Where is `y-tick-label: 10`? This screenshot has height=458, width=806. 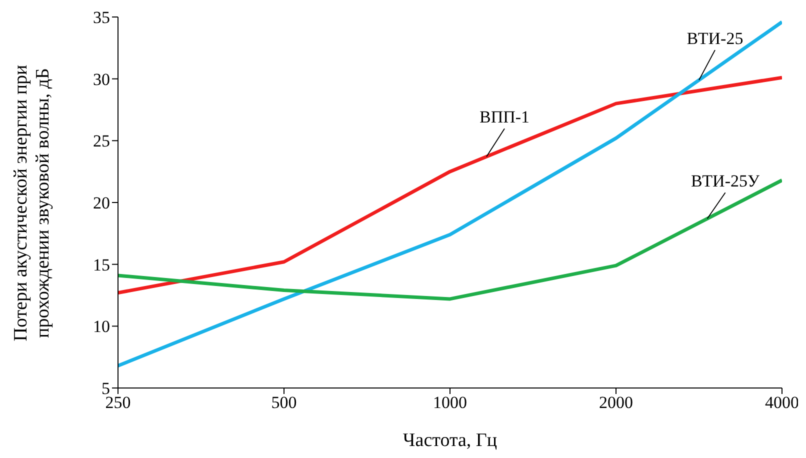
y-tick-label: 10 is located at coordinates (101, 326).